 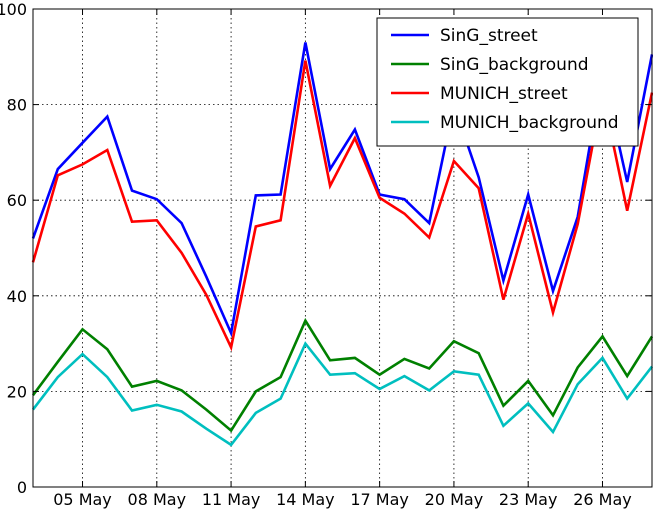 What do you see at coordinates (231, 499) in the screenshot?
I see `x-tick-label: 11 May` at bounding box center [231, 499].